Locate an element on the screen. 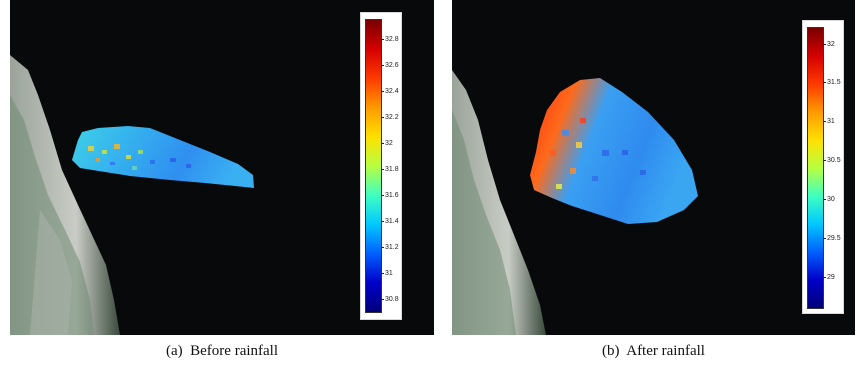 This screenshot has width=867, height=366. colorbar-after: 32 31.5 31 30.5 30 29.5 29 is located at coordinates (823, 167).